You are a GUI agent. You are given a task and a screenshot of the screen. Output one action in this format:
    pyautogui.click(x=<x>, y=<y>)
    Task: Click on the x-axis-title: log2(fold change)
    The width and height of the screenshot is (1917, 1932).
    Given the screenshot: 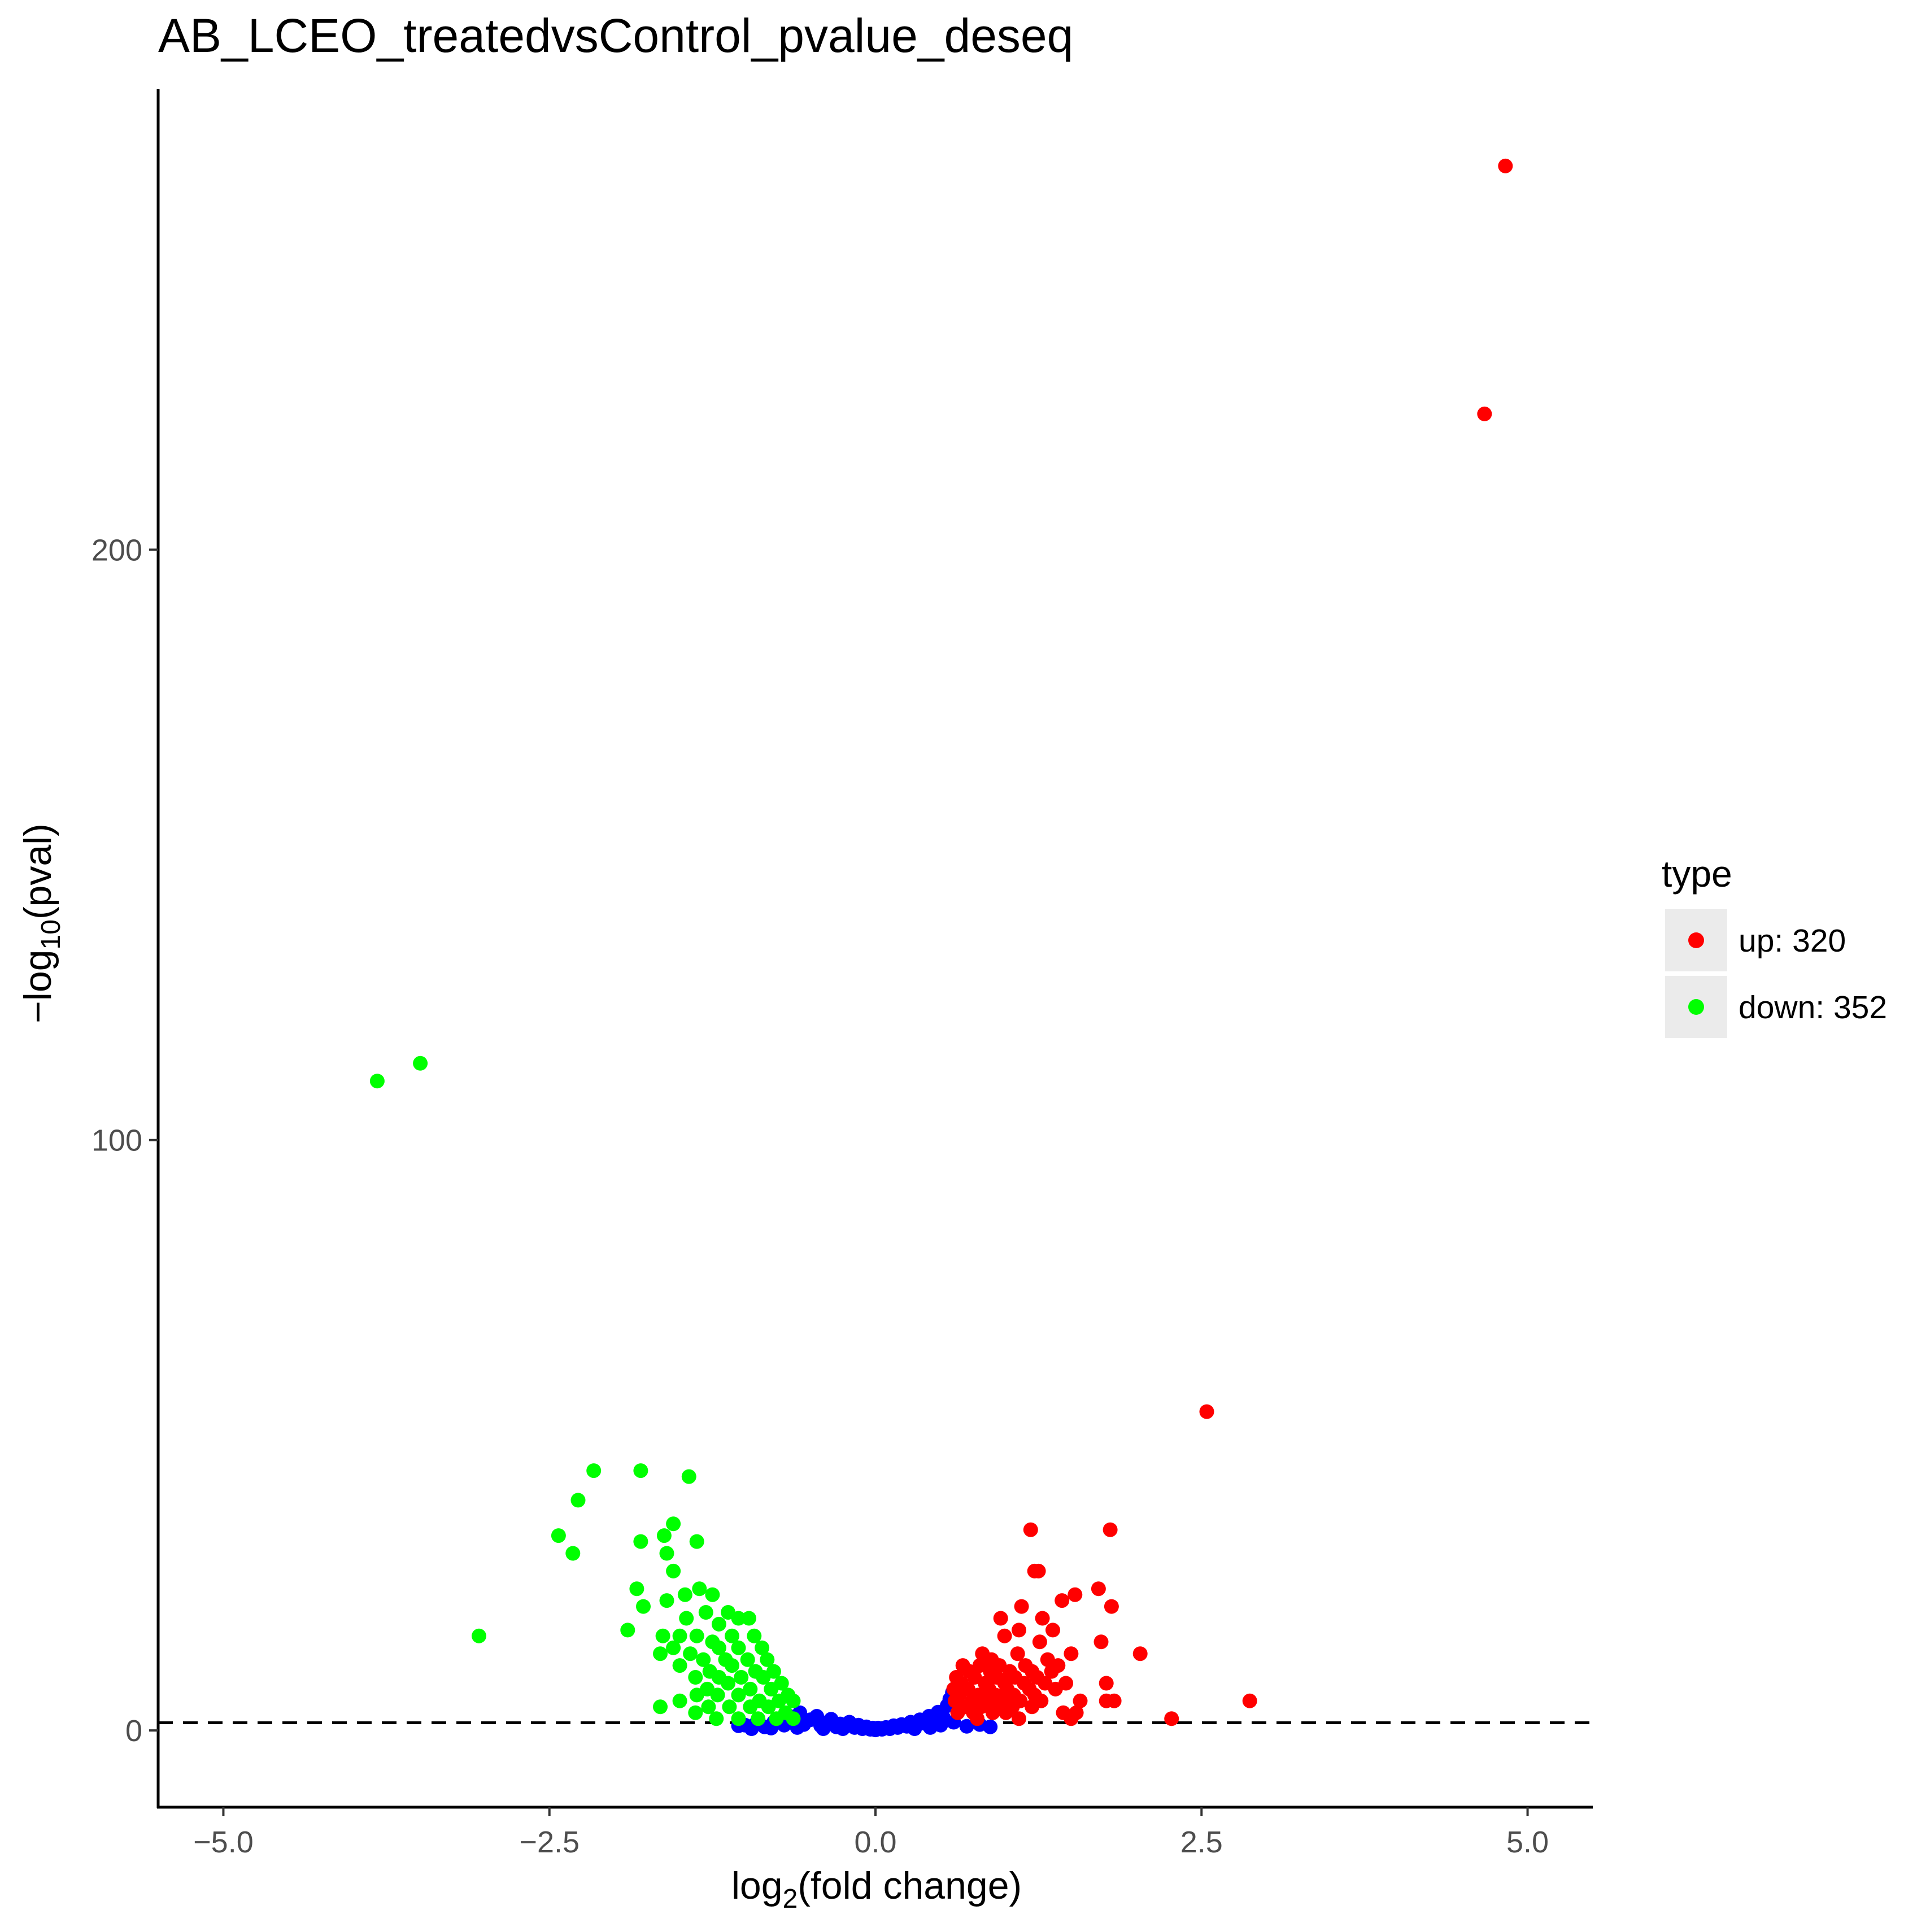 What is the action you would take?
    pyautogui.click(x=876, y=1889)
    